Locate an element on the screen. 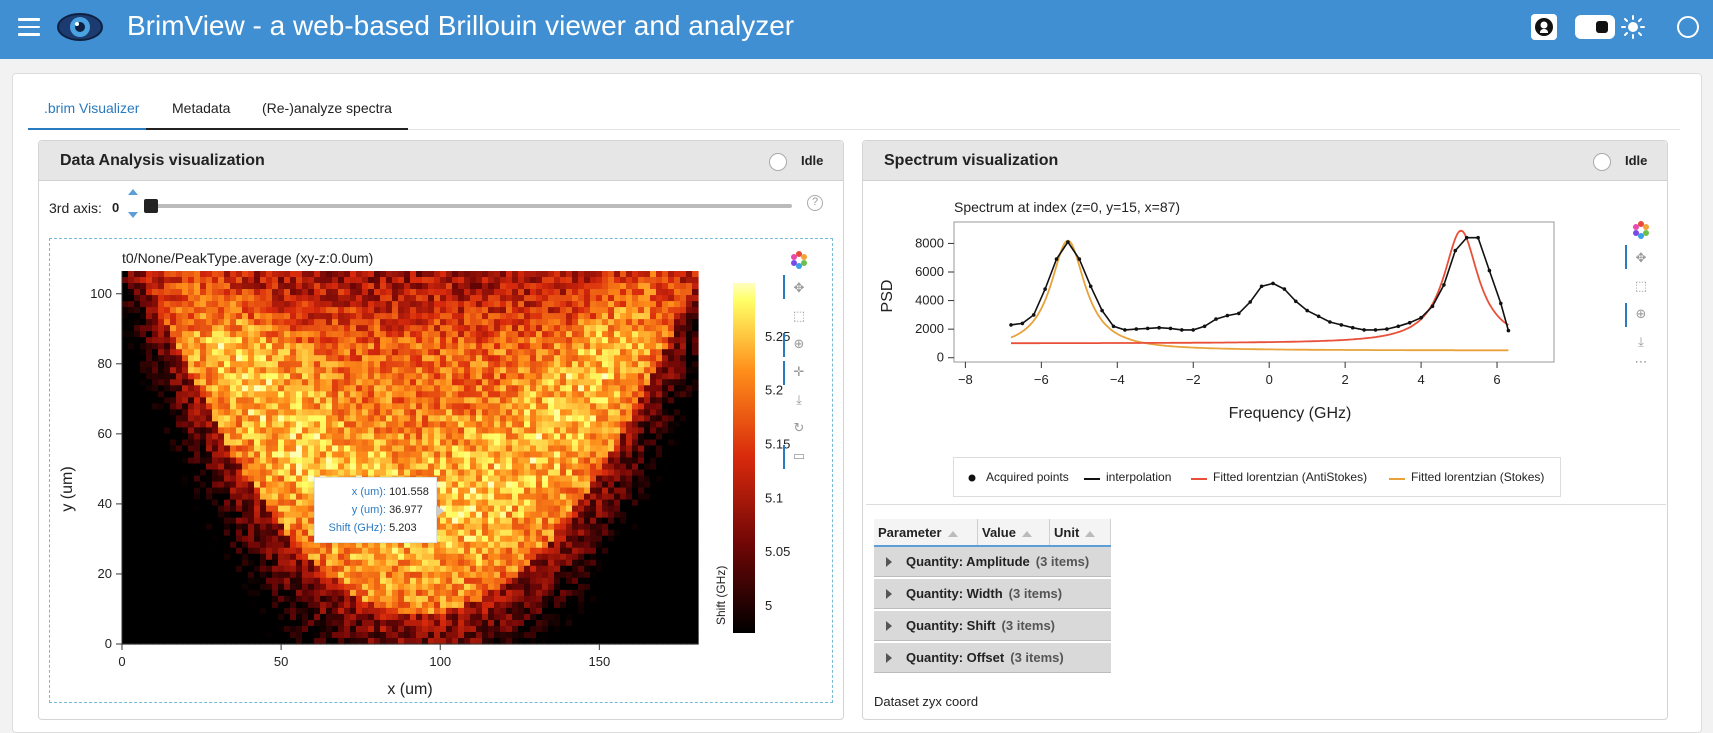  dataset-coord-label: Dataset zyx coord is located at coordinates (926, 701).